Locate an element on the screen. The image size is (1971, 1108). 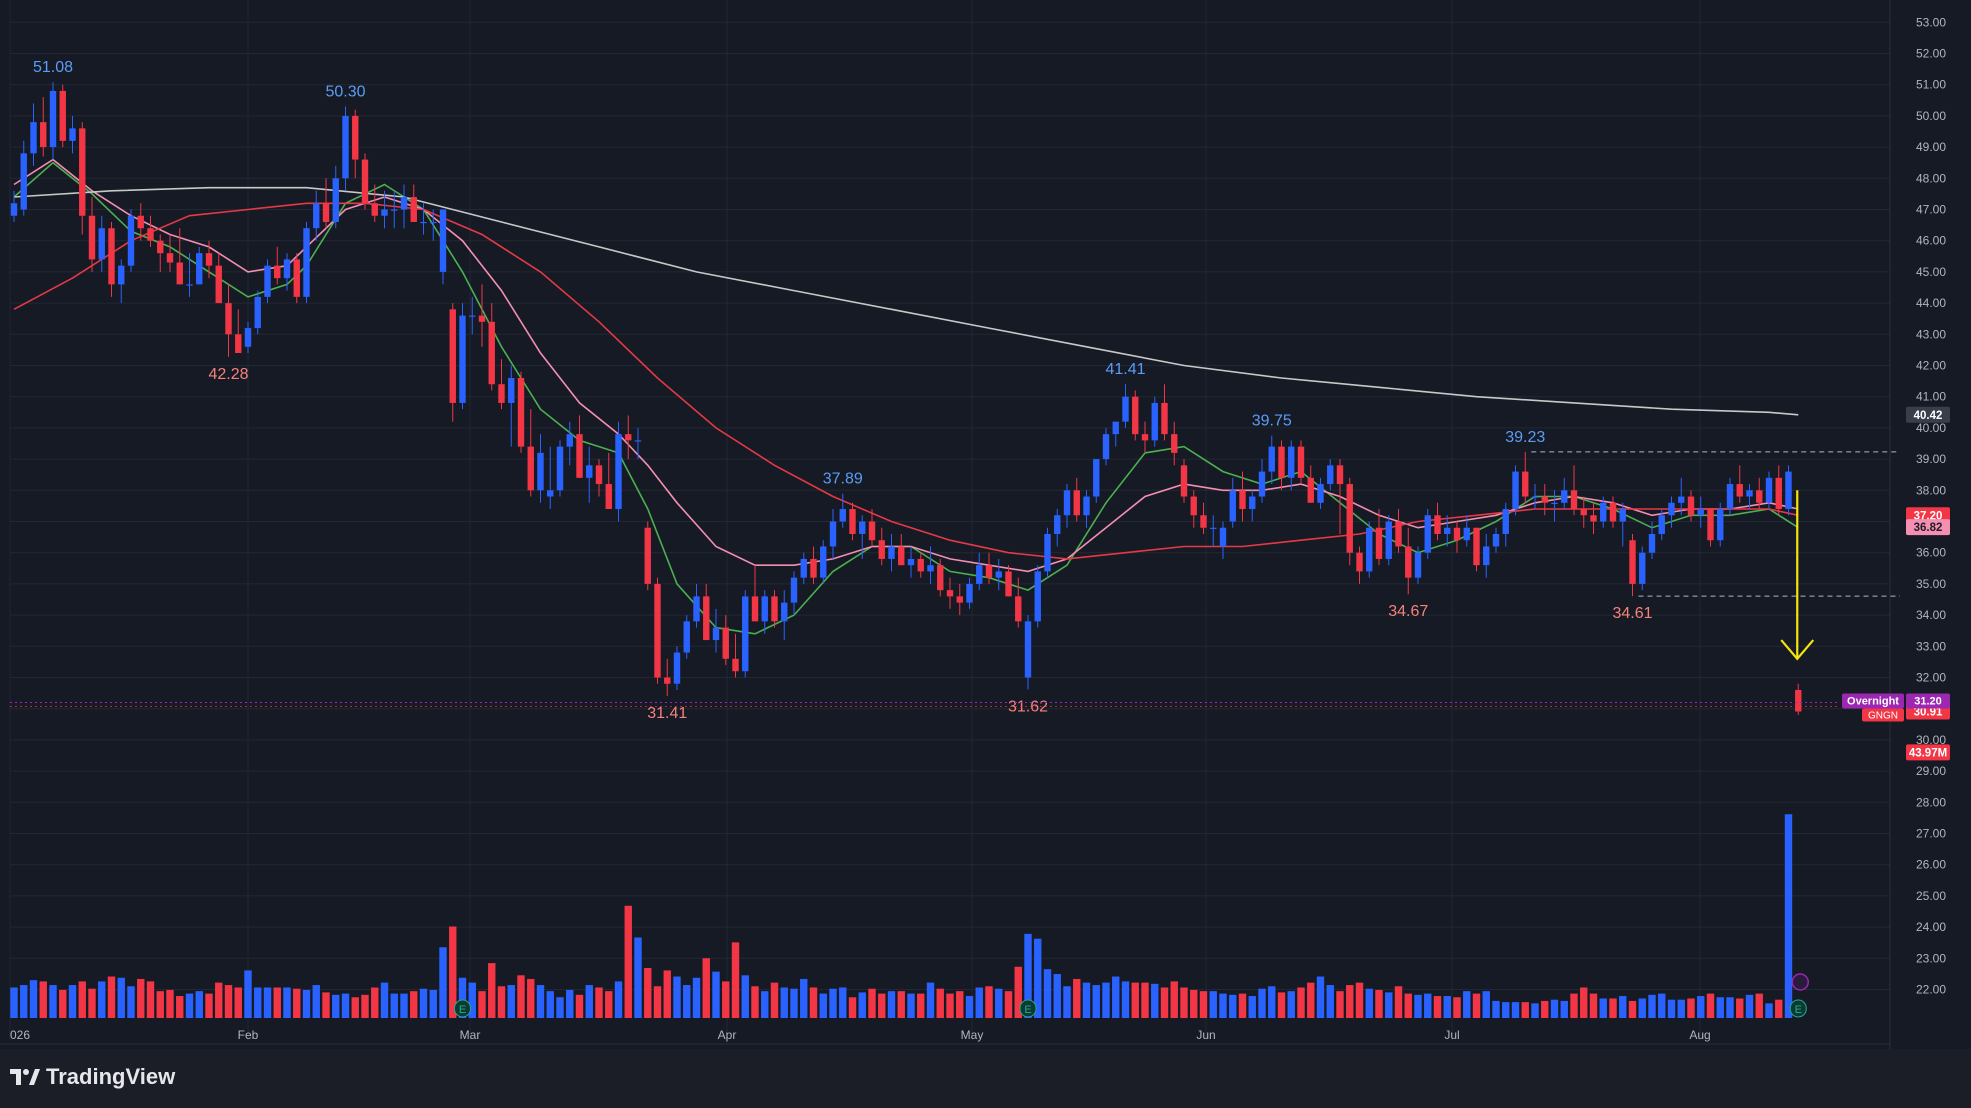
y-tick-label: 28.00 is located at coordinates (1931, 802).